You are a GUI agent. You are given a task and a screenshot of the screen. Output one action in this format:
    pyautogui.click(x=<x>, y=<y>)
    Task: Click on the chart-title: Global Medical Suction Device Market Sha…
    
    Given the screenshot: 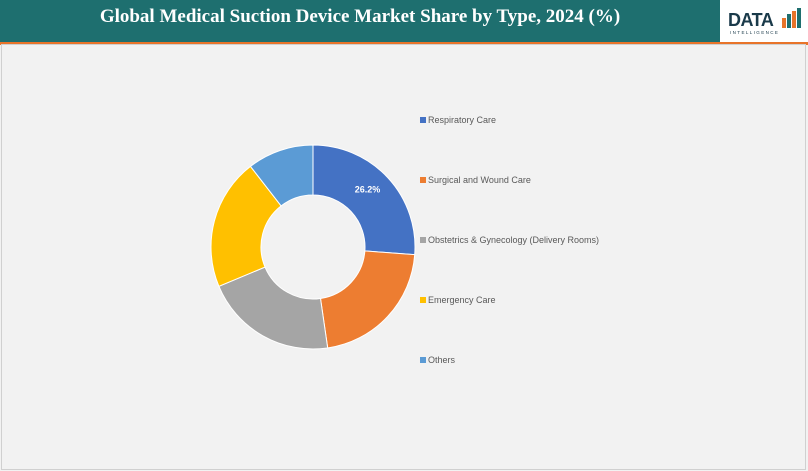 What is the action you would take?
    pyautogui.click(x=360, y=16)
    